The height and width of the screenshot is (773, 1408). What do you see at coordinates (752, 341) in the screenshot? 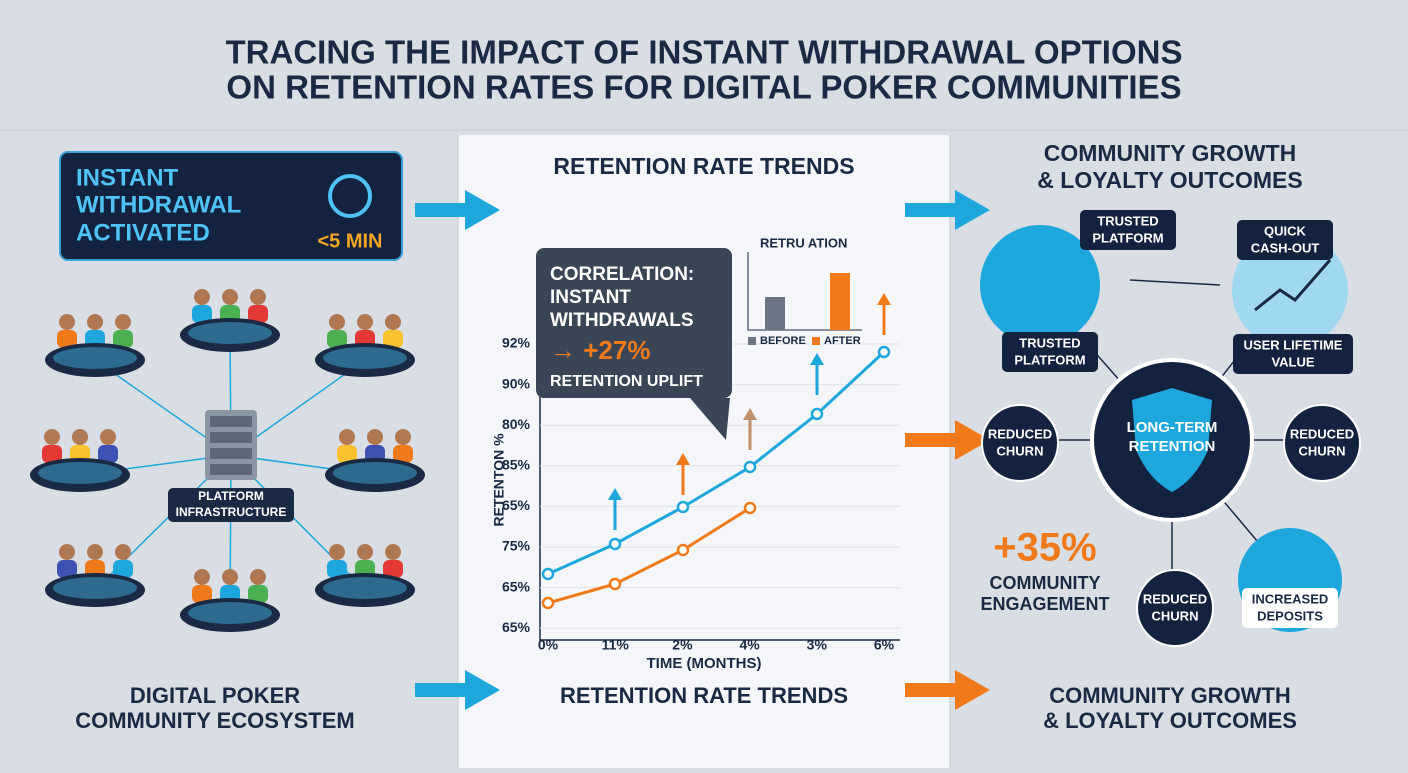
I see `legend-swatch` at bounding box center [752, 341].